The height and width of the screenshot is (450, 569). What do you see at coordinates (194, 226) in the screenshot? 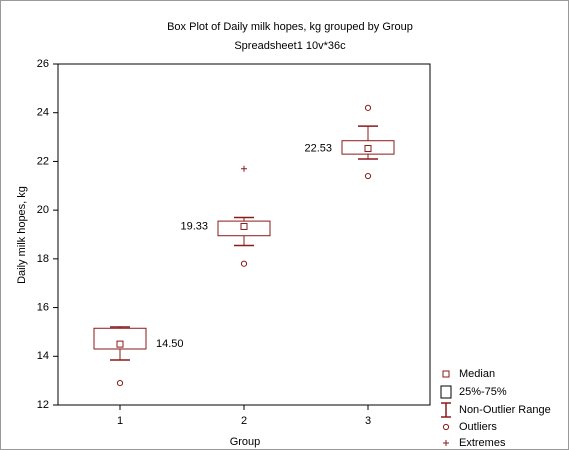
I see `median-label: 19.33` at bounding box center [194, 226].